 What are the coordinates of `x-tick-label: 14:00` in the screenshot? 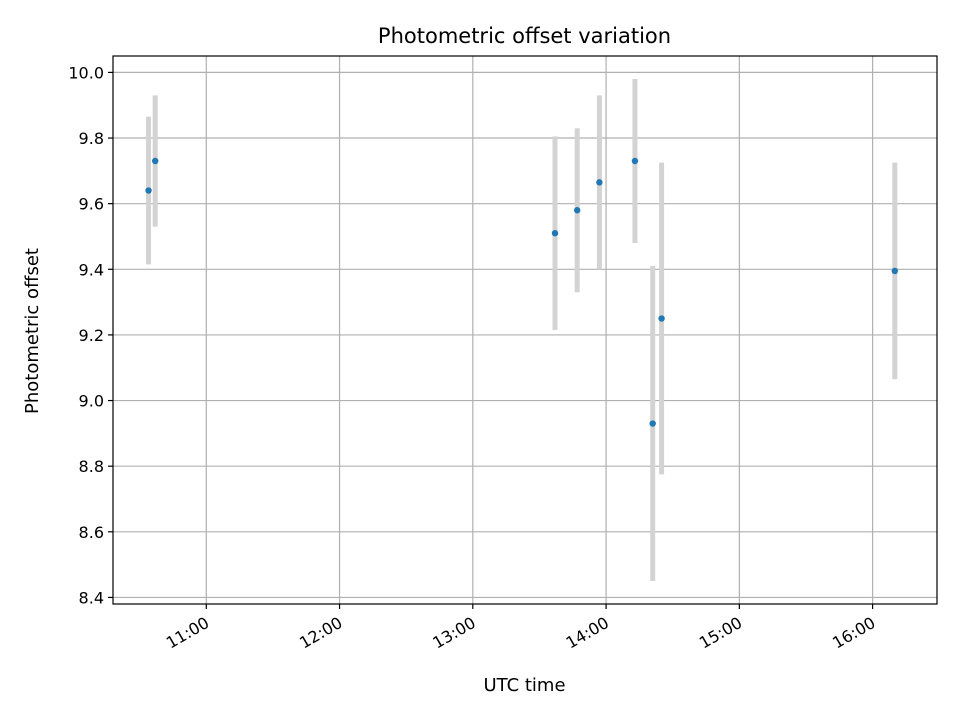 It's located at (587, 633).